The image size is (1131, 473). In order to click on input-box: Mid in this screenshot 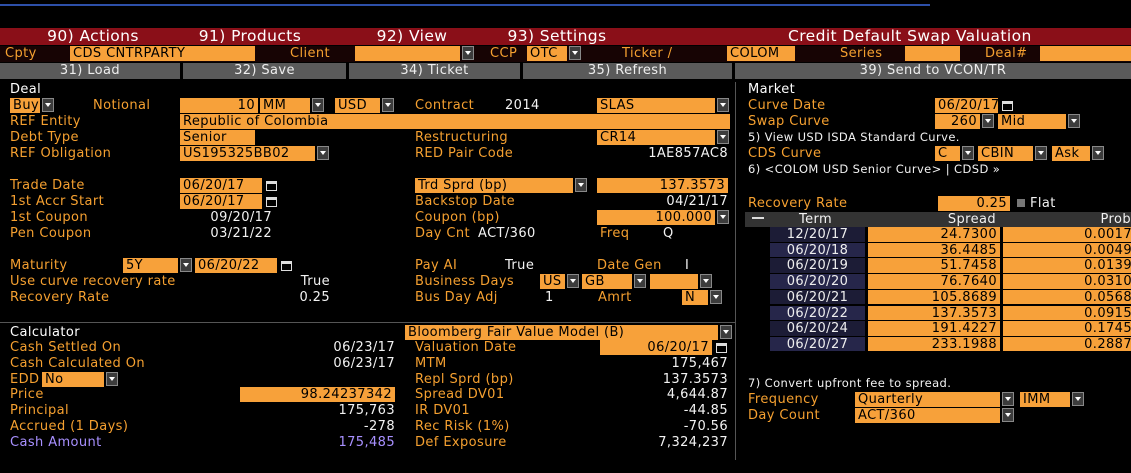, I will do `click(1032, 121)`.